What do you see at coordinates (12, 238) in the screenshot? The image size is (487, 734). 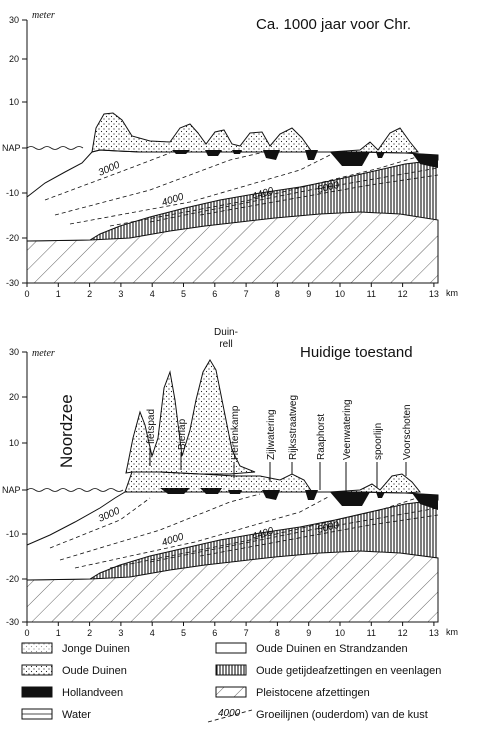 I see `top-y-tick-minus20: -20` at bounding box center [12, 238].